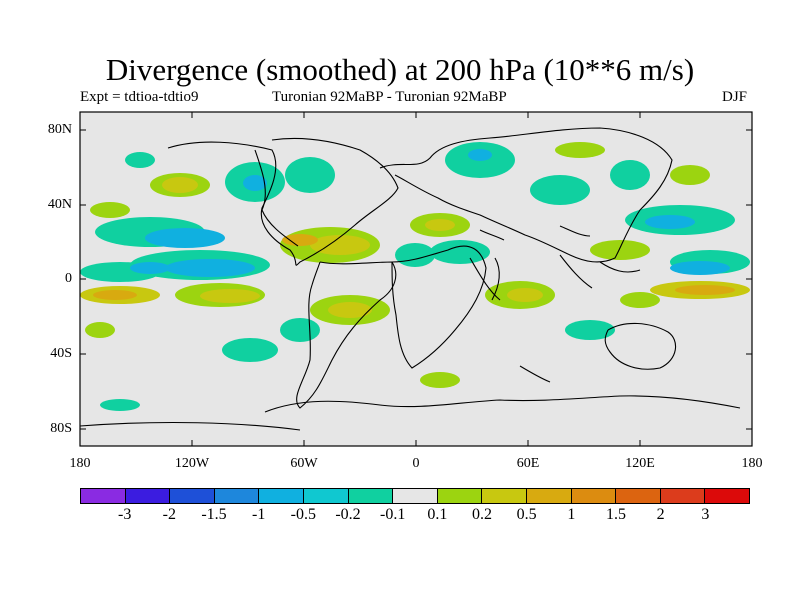  I want to click on colorbar-label: -1, so click(258, 514).